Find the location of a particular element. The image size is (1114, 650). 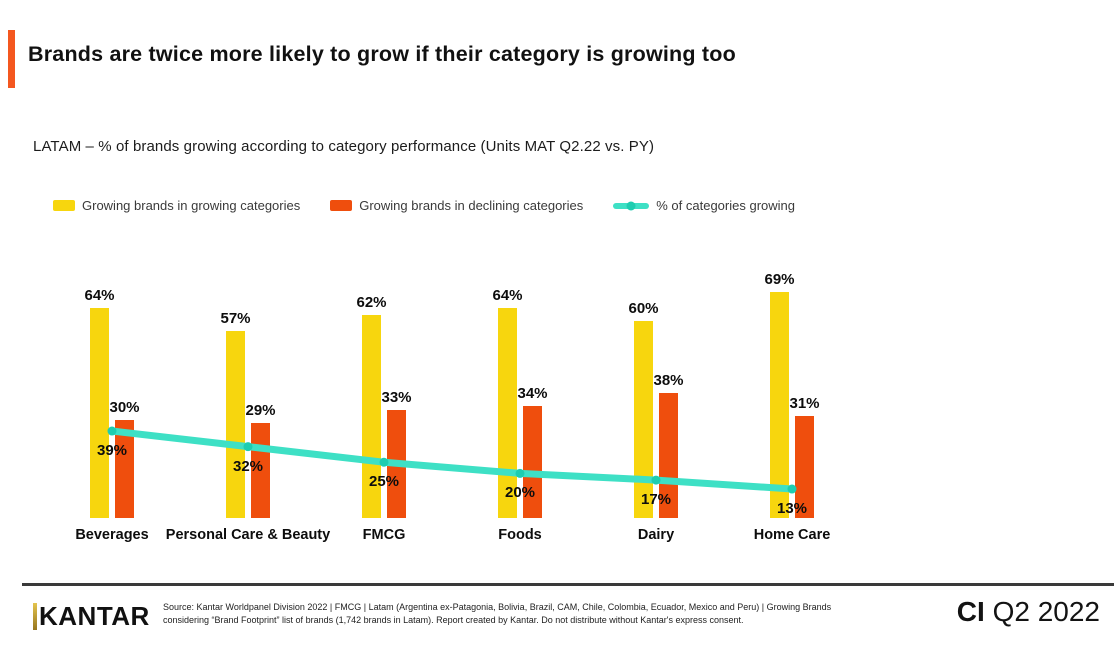

bar-value-label: 62% is located at coordinates (371, 302).